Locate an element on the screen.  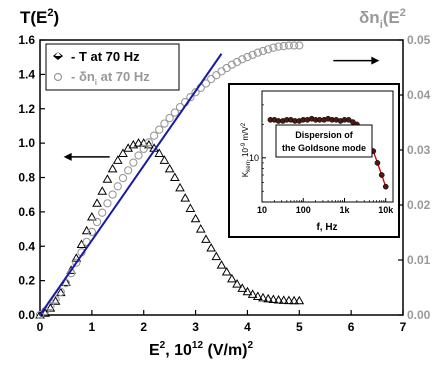
right-axis-title: δni(E2 is located at coordinates (382, 19).